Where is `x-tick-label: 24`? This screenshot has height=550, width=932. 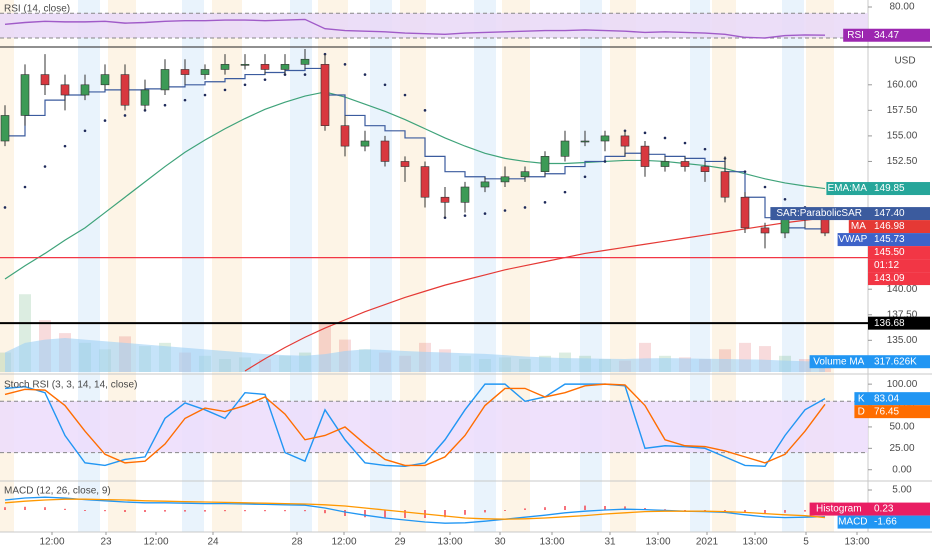
x-tick-label: 24 is located at coordinates (213, 542).